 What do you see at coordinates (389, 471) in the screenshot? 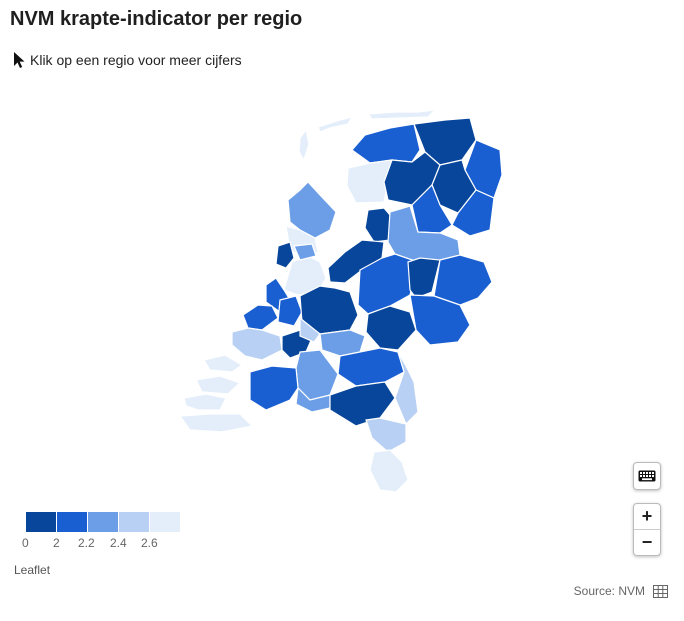
I see `region-zuid-limburg` at bounding box center [389, 471].